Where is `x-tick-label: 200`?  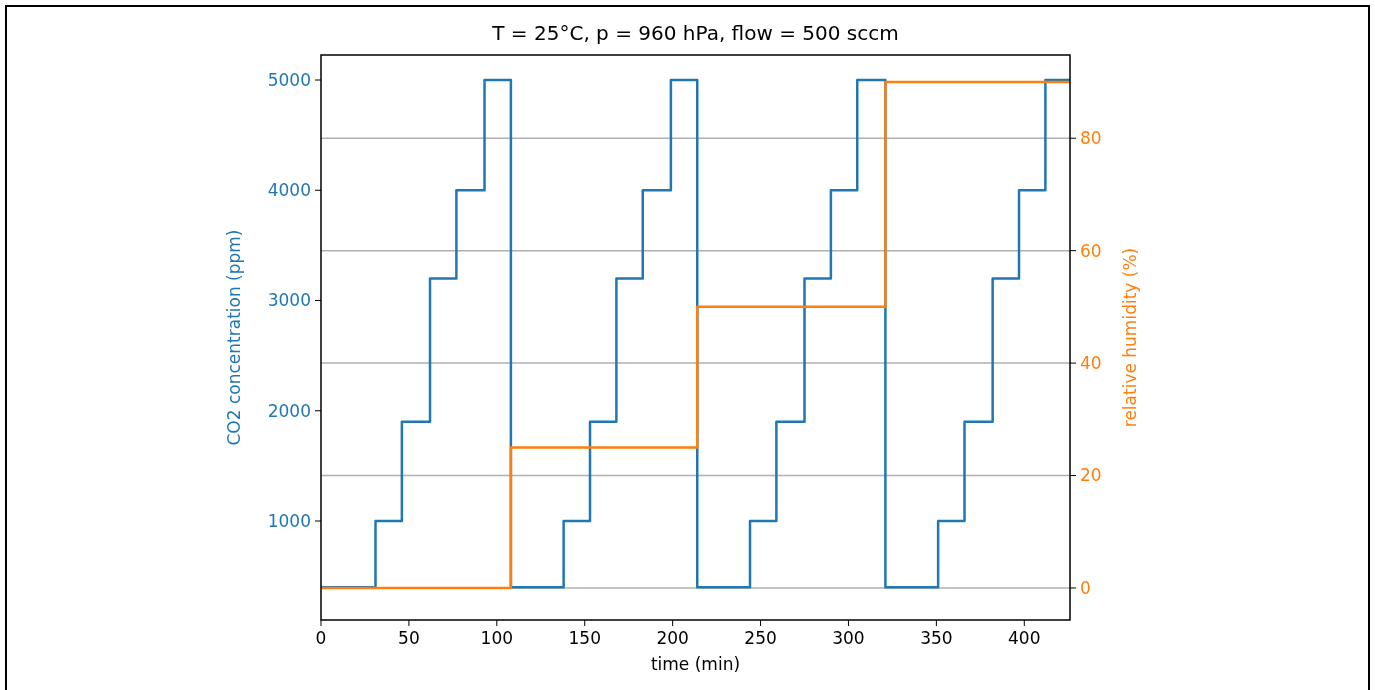 x-tick-label: 200 is located at coordinates (672, 638).